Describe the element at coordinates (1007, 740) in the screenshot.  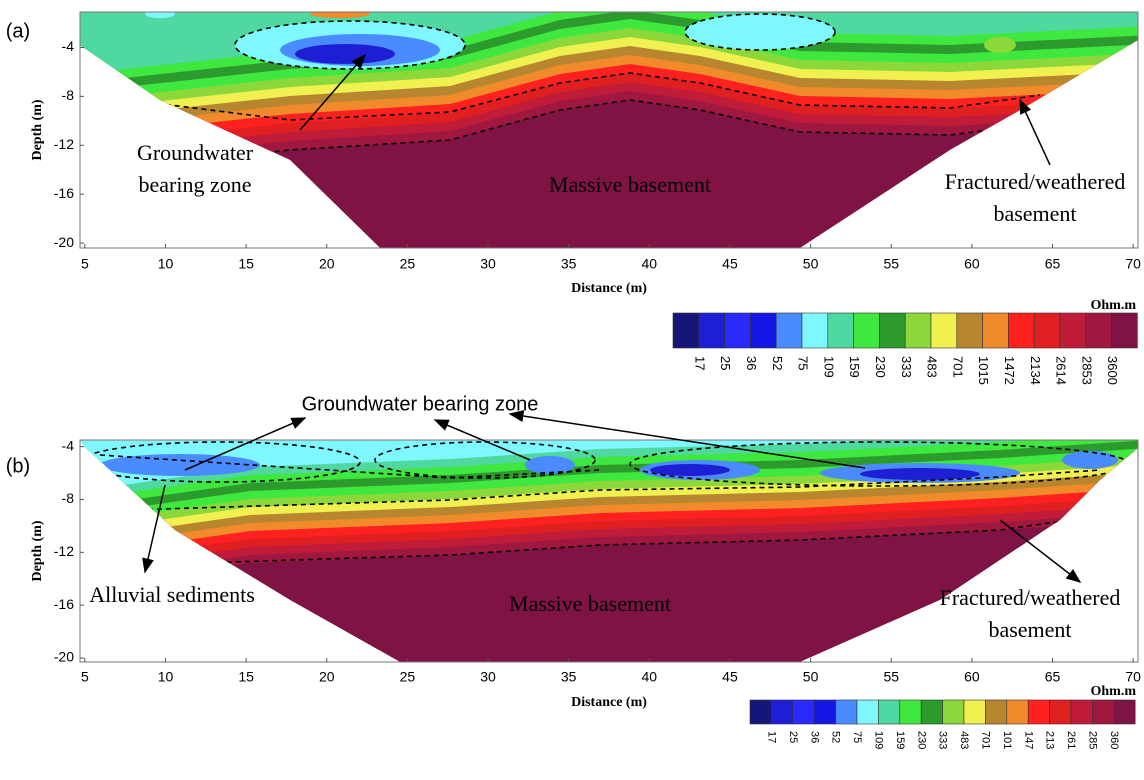
I see `colorbar-label: 101` at that location.